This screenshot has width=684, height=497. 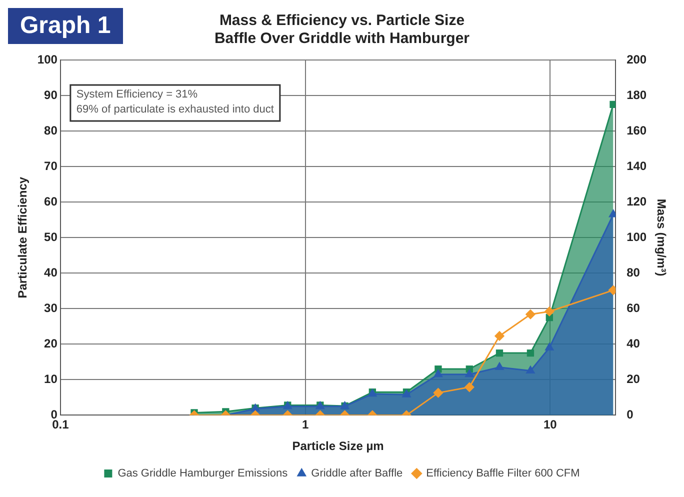 I want to click on chart-title: Mass & Efficiency vs. Particle Size, so click(x=342, y=21).